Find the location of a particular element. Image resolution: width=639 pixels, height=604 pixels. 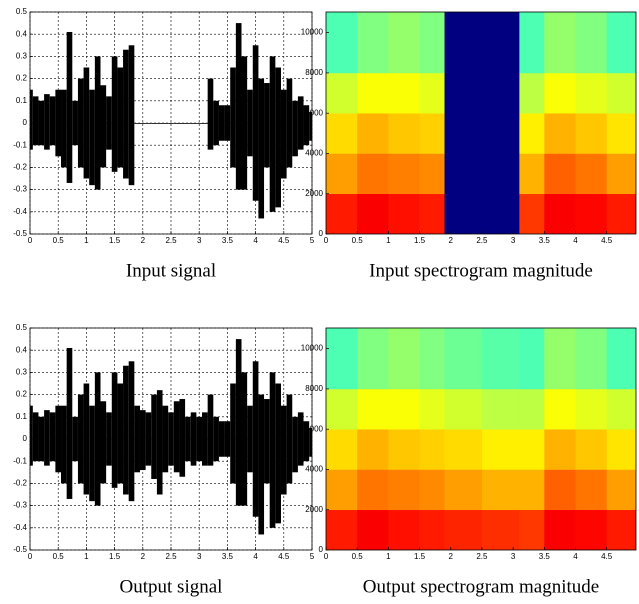

x-tick-label: 3 is located at coordinates (513, 240).